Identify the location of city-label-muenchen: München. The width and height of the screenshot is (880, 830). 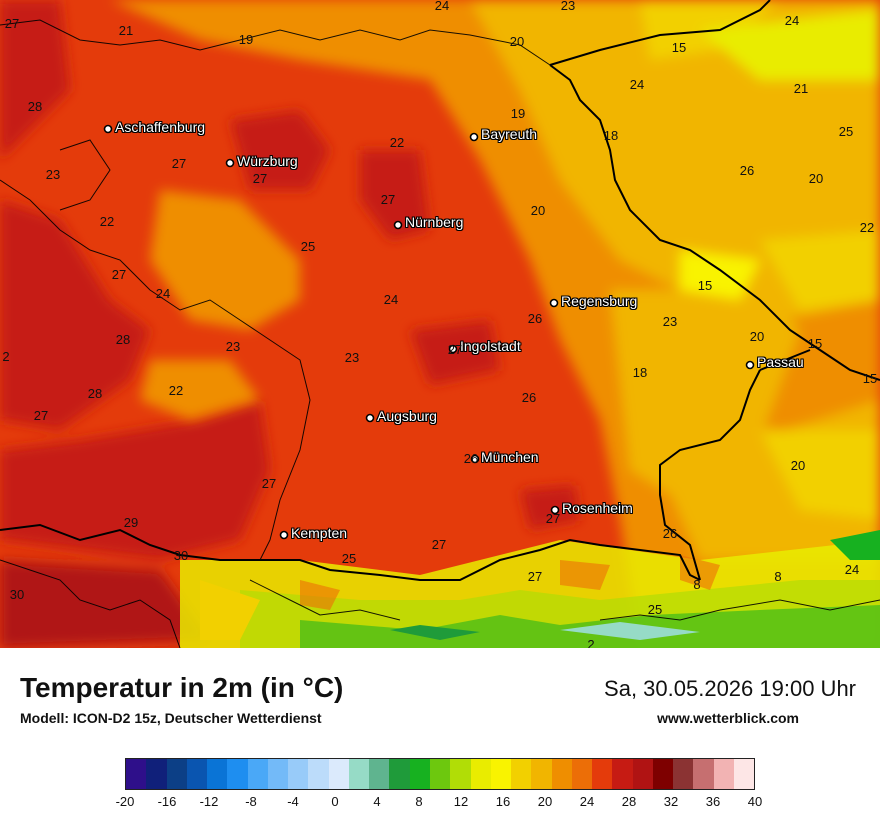
(510, 457).